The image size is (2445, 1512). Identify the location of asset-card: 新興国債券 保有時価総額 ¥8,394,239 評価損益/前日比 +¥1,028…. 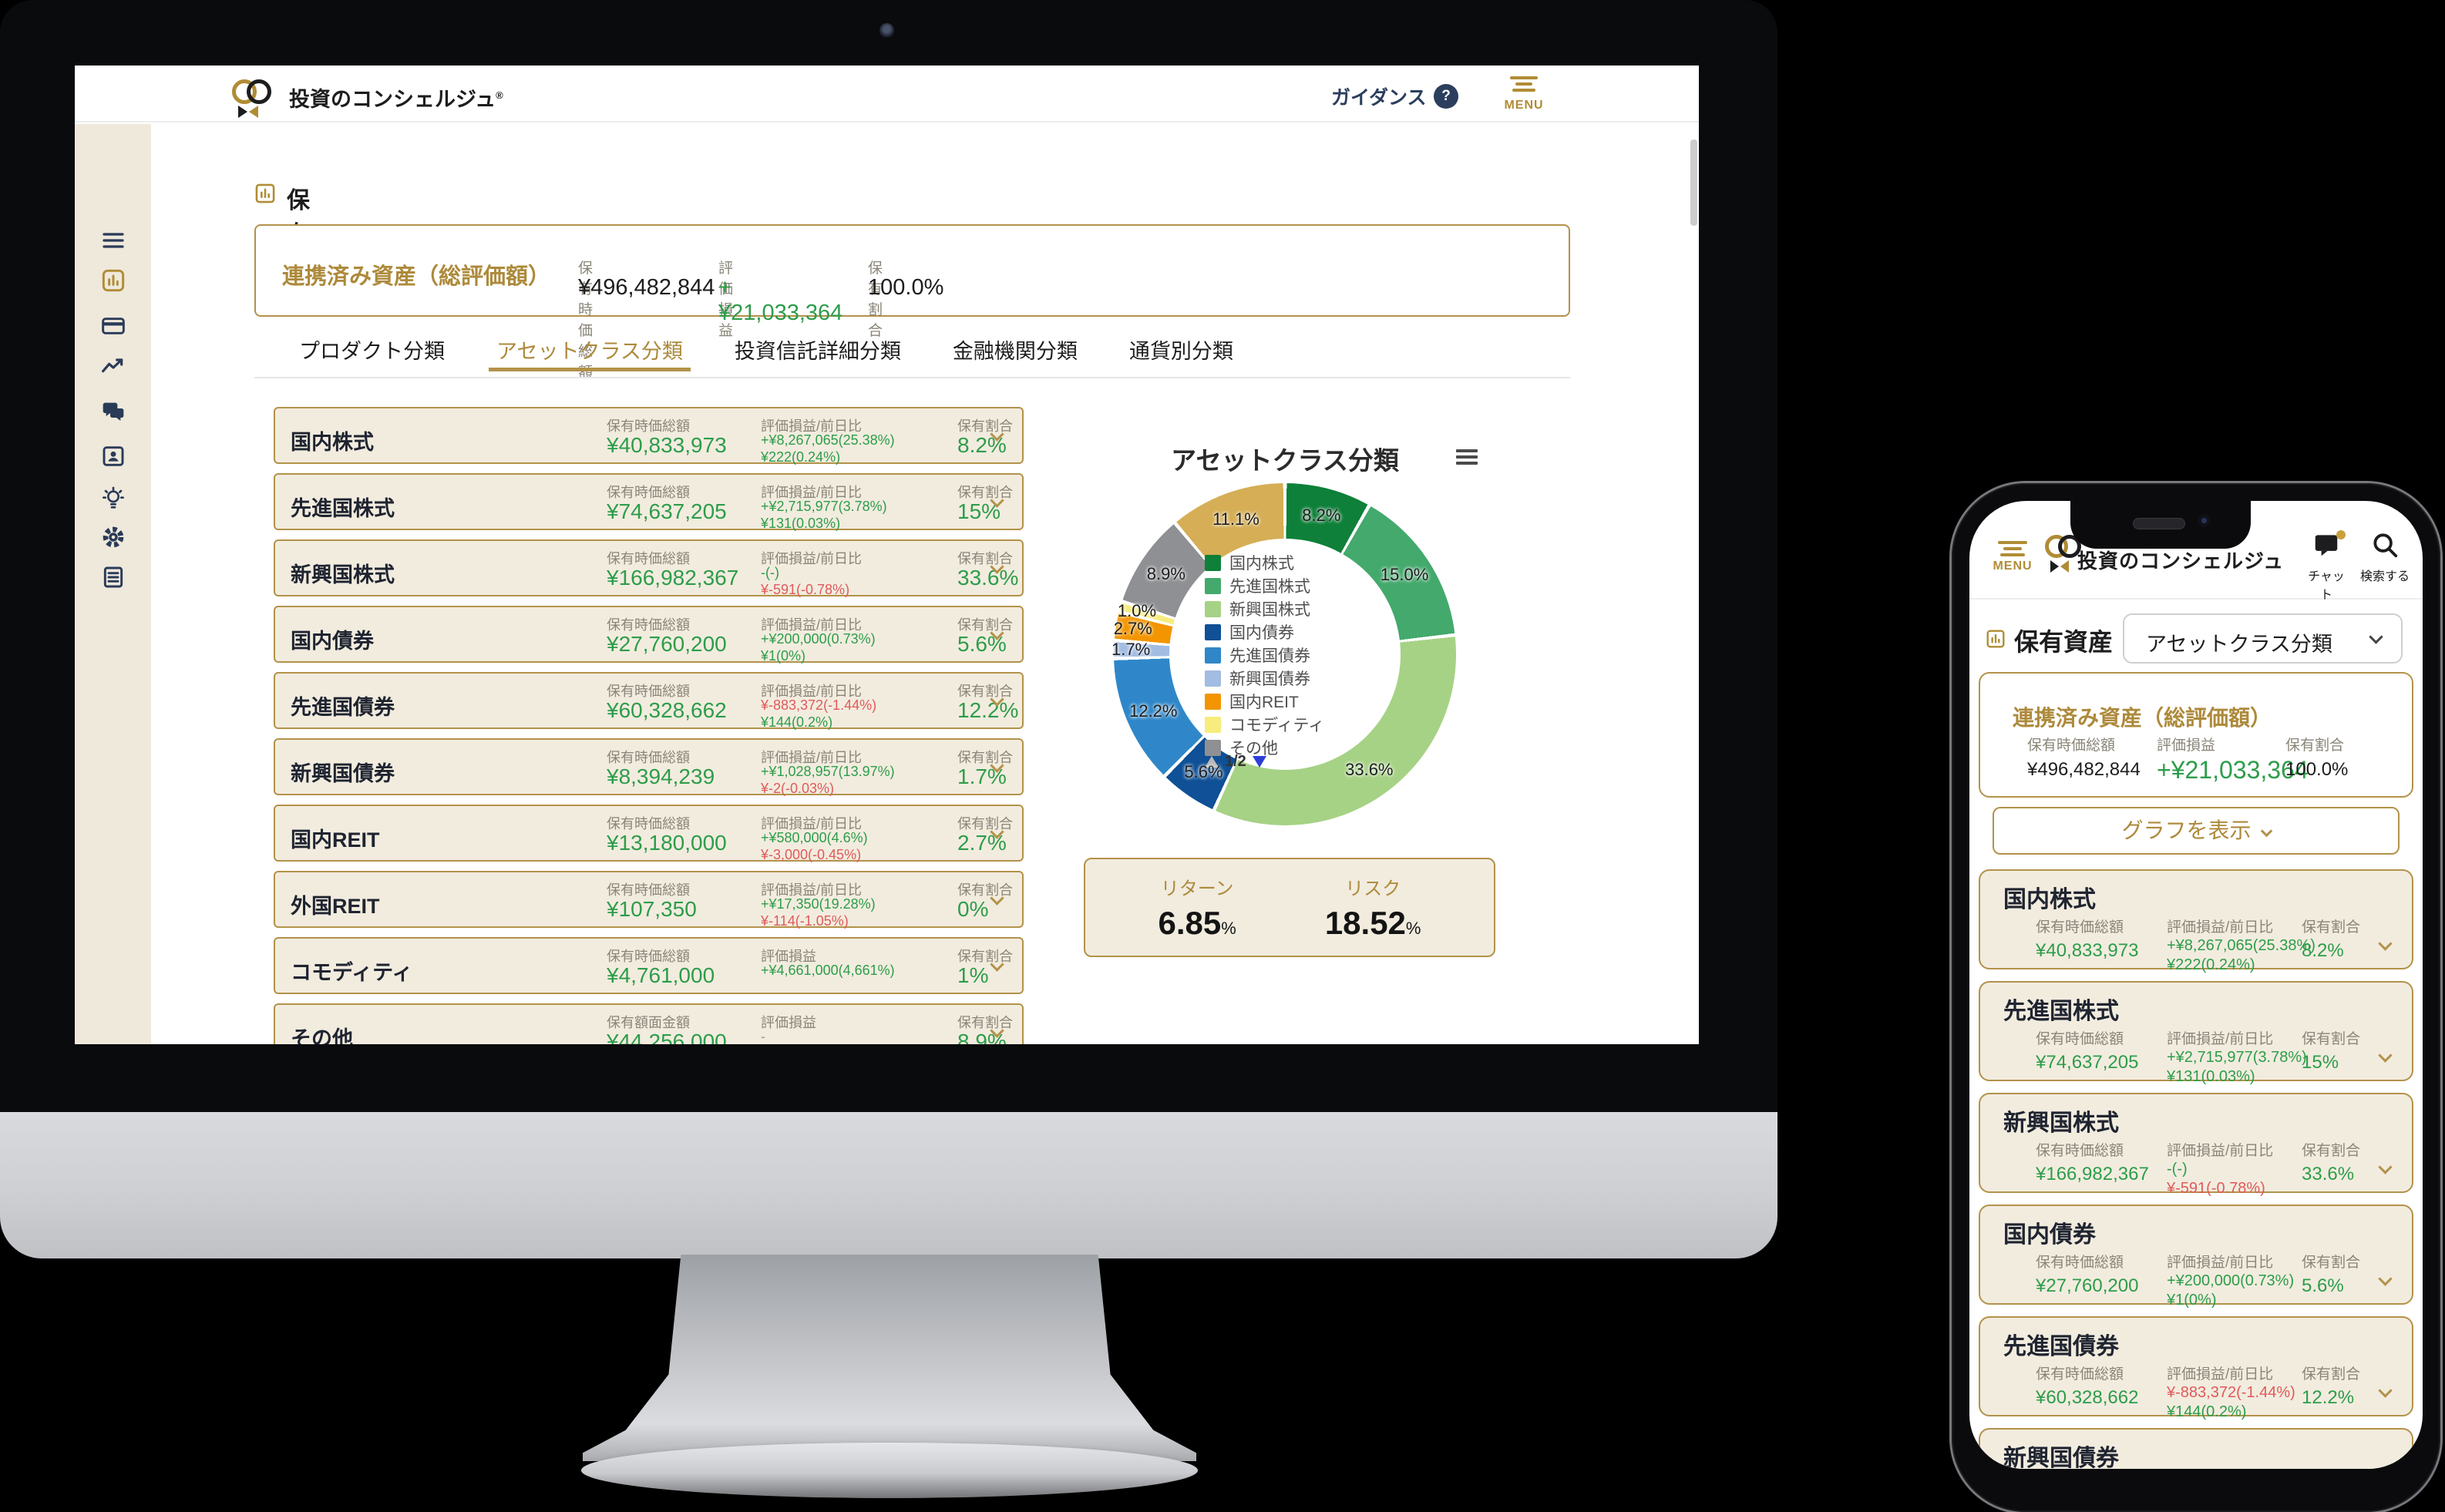
(2196, 1449).